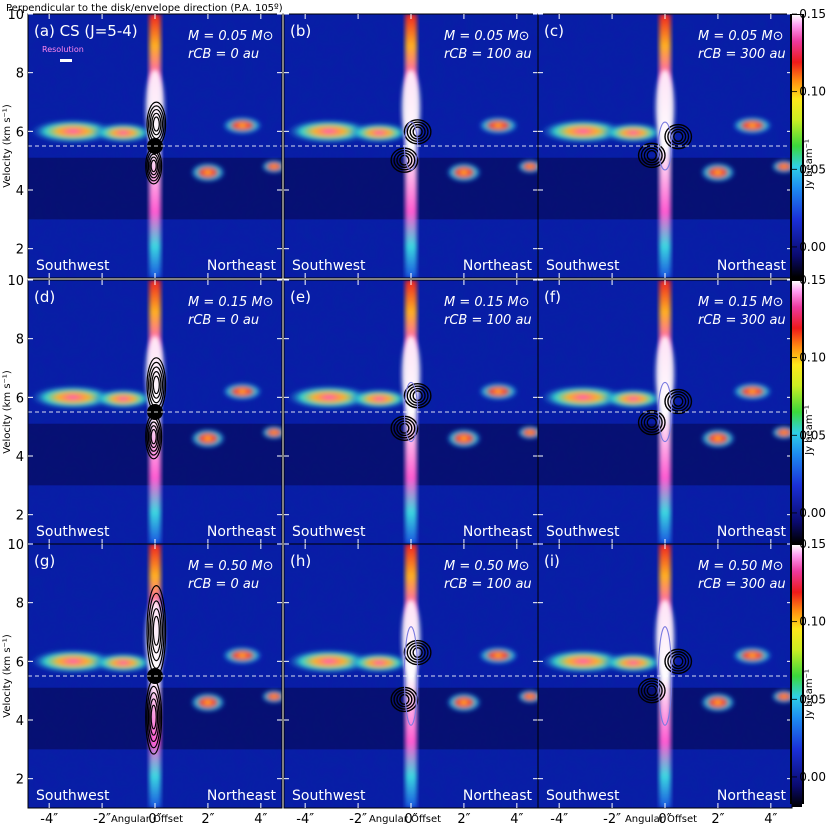 Image resolution: width=830 pixels, height=828 pixels. Describe the element at coordinates (741, 36) in the screenshot. I see `mass-label: M = 0.05 M⊙` at that location.